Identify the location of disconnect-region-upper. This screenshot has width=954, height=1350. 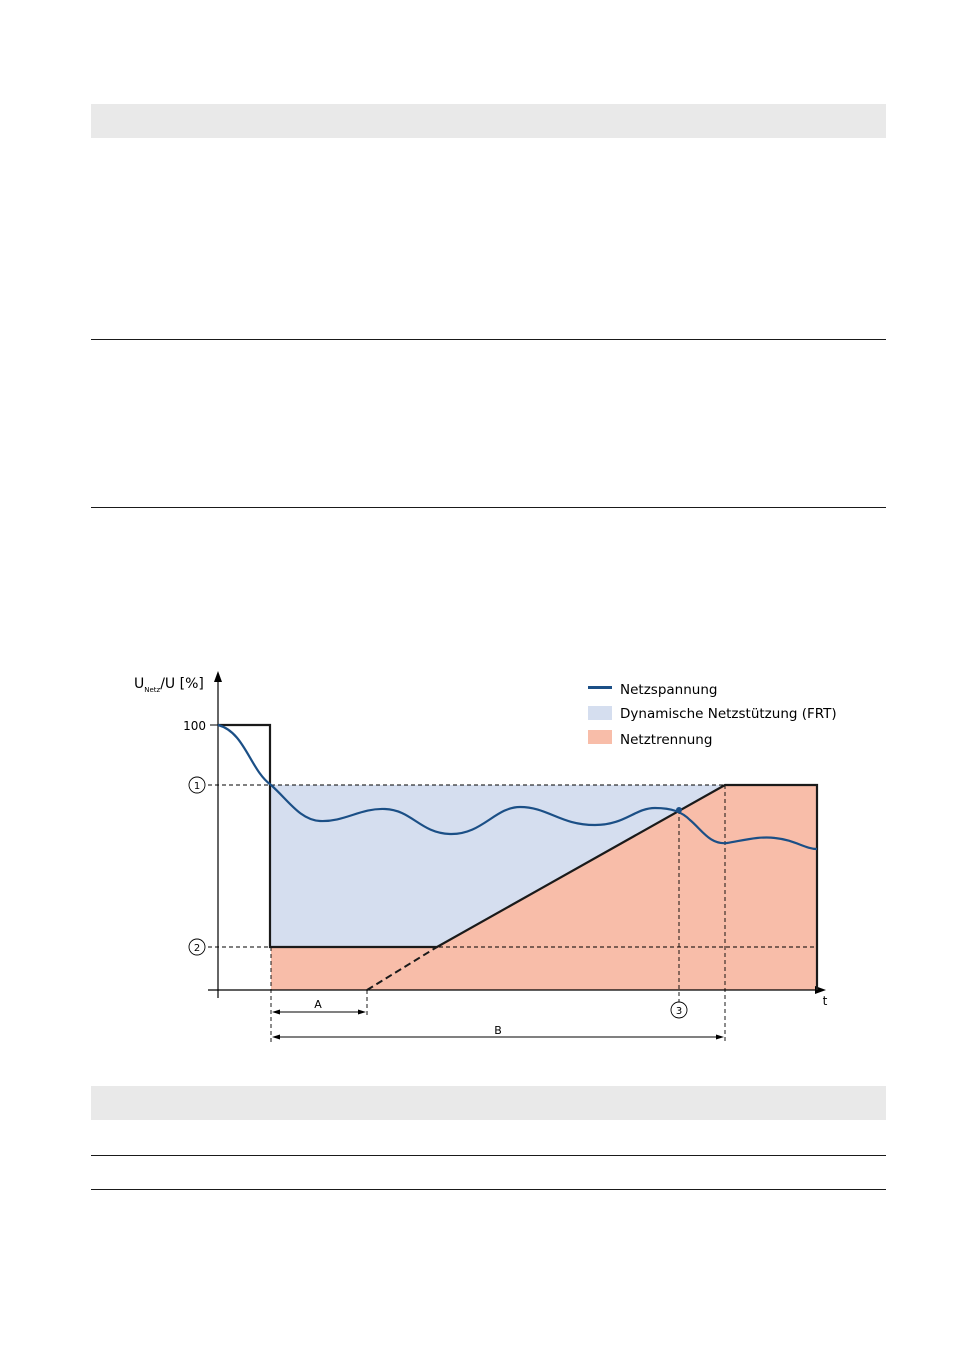
(592, 887).